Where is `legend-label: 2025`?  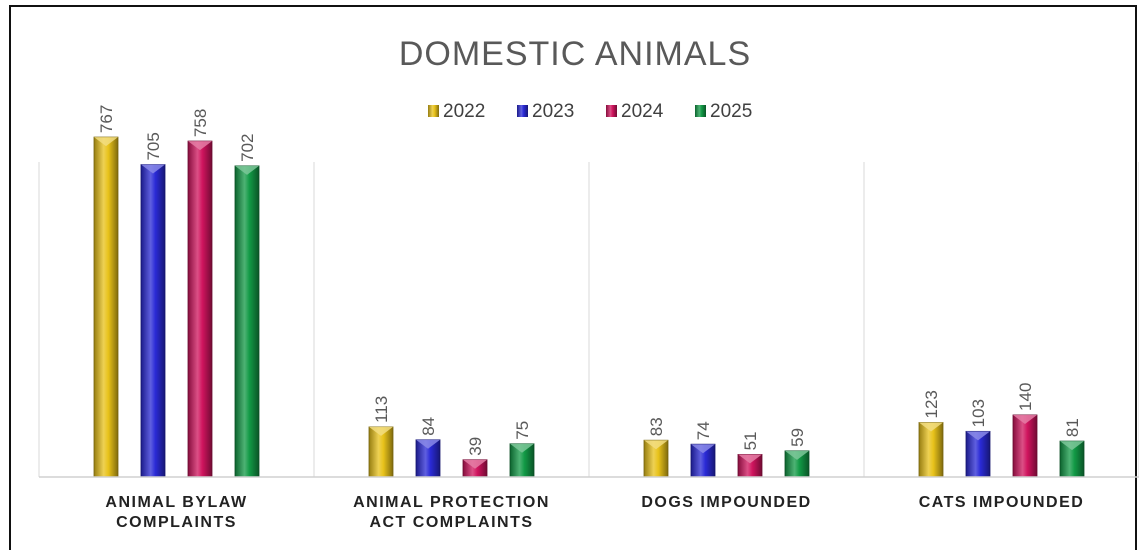
legend-label: 2025 is located at coordinates (731, 111).